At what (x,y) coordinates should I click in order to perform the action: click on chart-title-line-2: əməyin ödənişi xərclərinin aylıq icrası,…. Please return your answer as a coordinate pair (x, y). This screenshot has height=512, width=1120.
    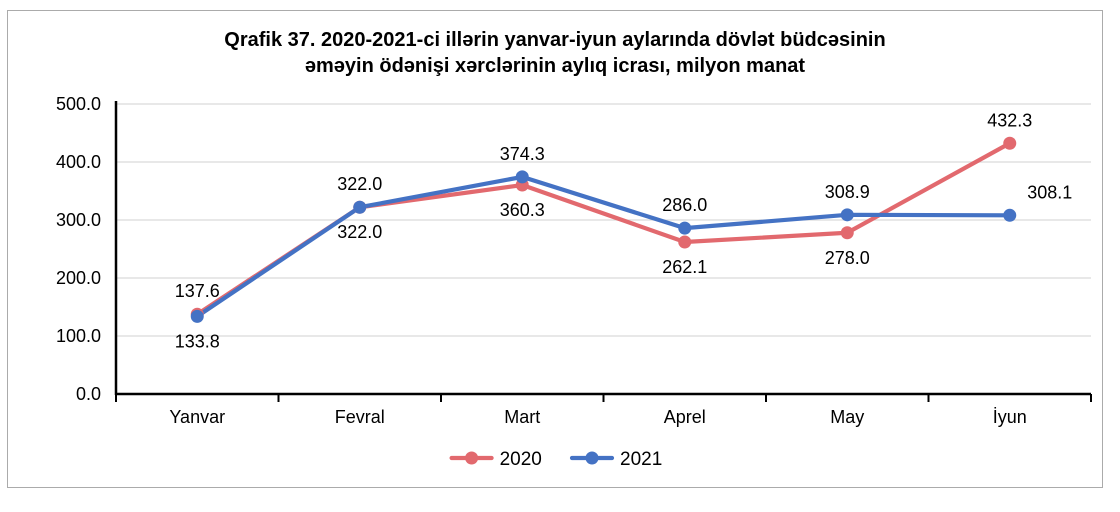
    Looking at the image, I should click on (555, 66).